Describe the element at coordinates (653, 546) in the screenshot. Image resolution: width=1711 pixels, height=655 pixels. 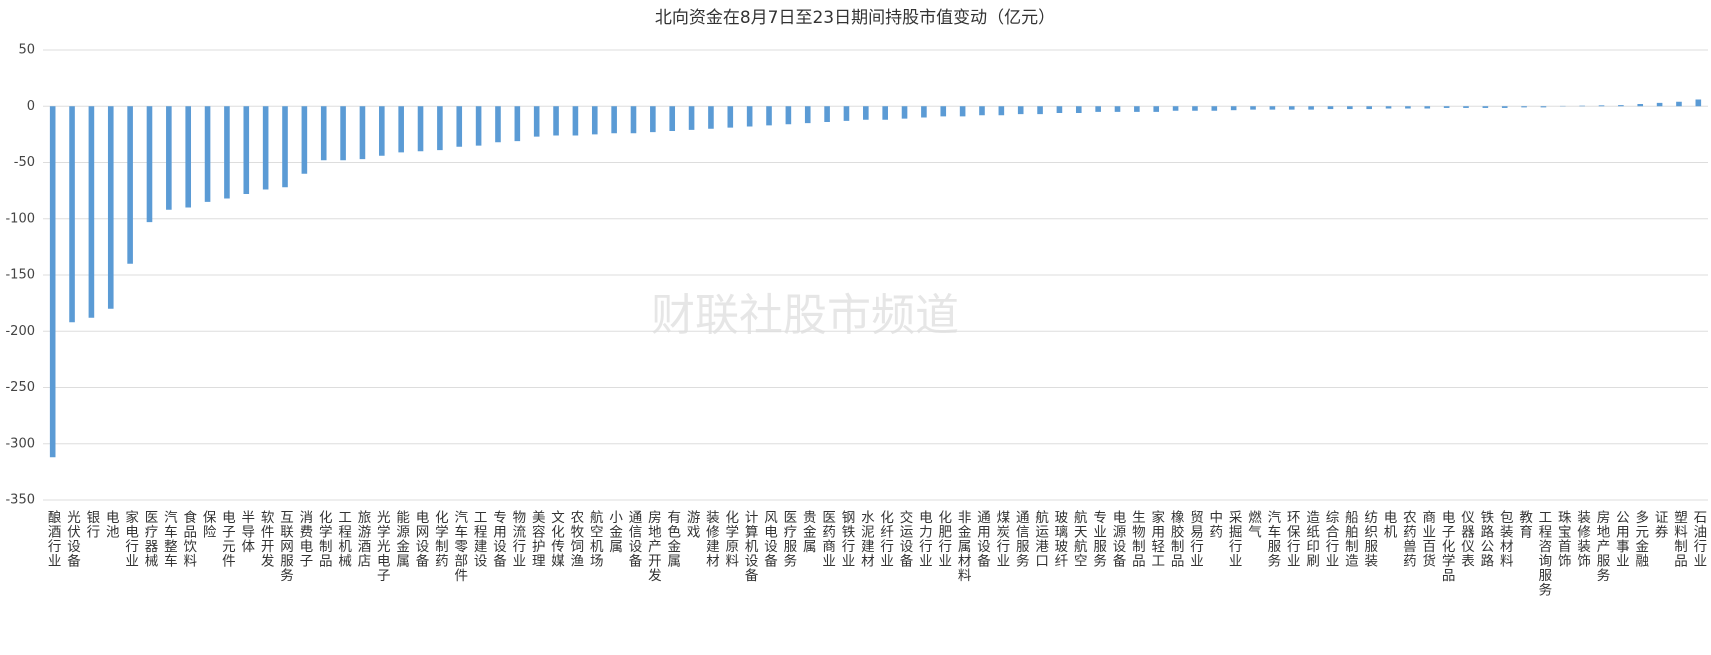
I see `x-tick-label: 房地产开发` at that location.